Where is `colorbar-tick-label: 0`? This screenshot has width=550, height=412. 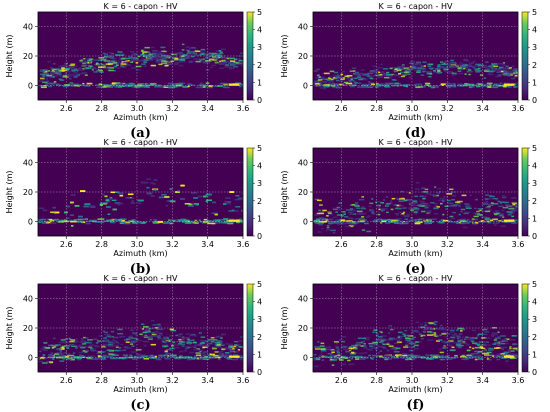
colorbar-tick-label: 0 is located at coordinates (534, 236).